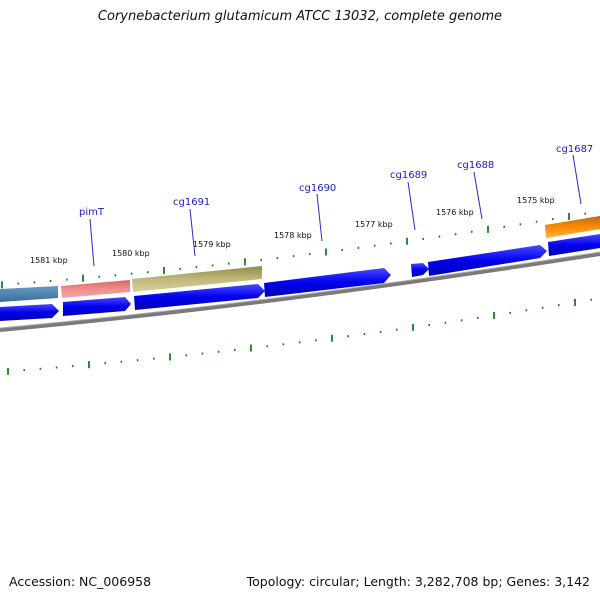  I want to click on feature-pimT, so click(95, 289).